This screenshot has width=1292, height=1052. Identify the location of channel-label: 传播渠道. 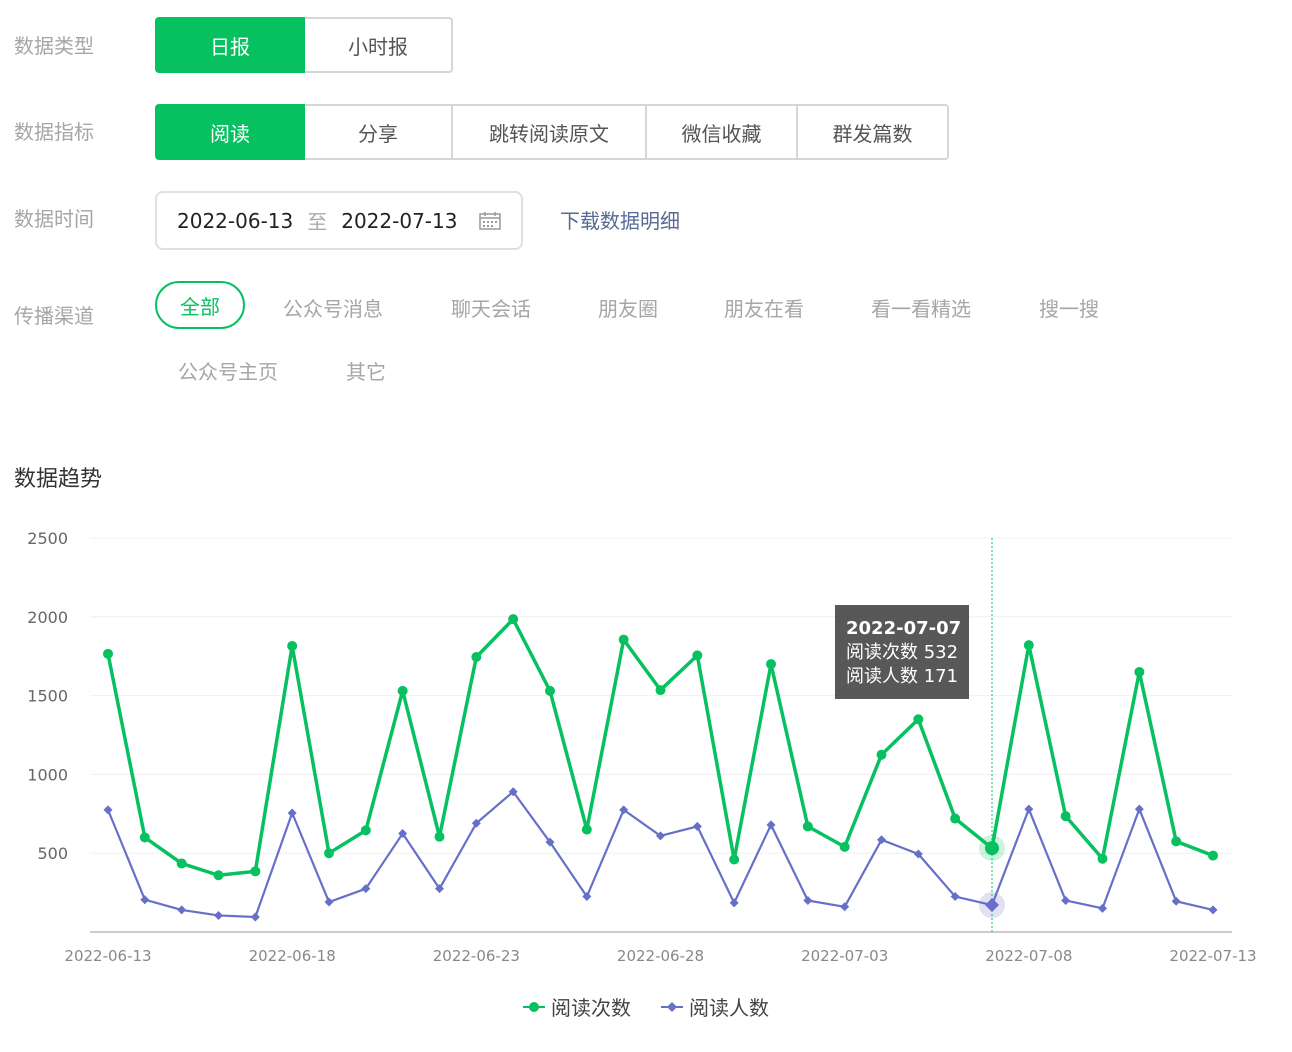
(54, 316).